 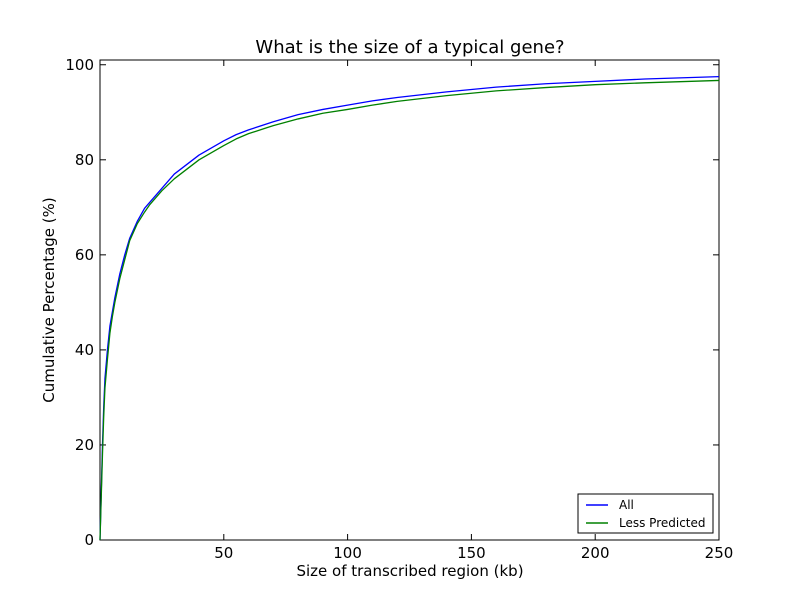 I want to click on y-tick-label: 20, so click(x=84, y=445).